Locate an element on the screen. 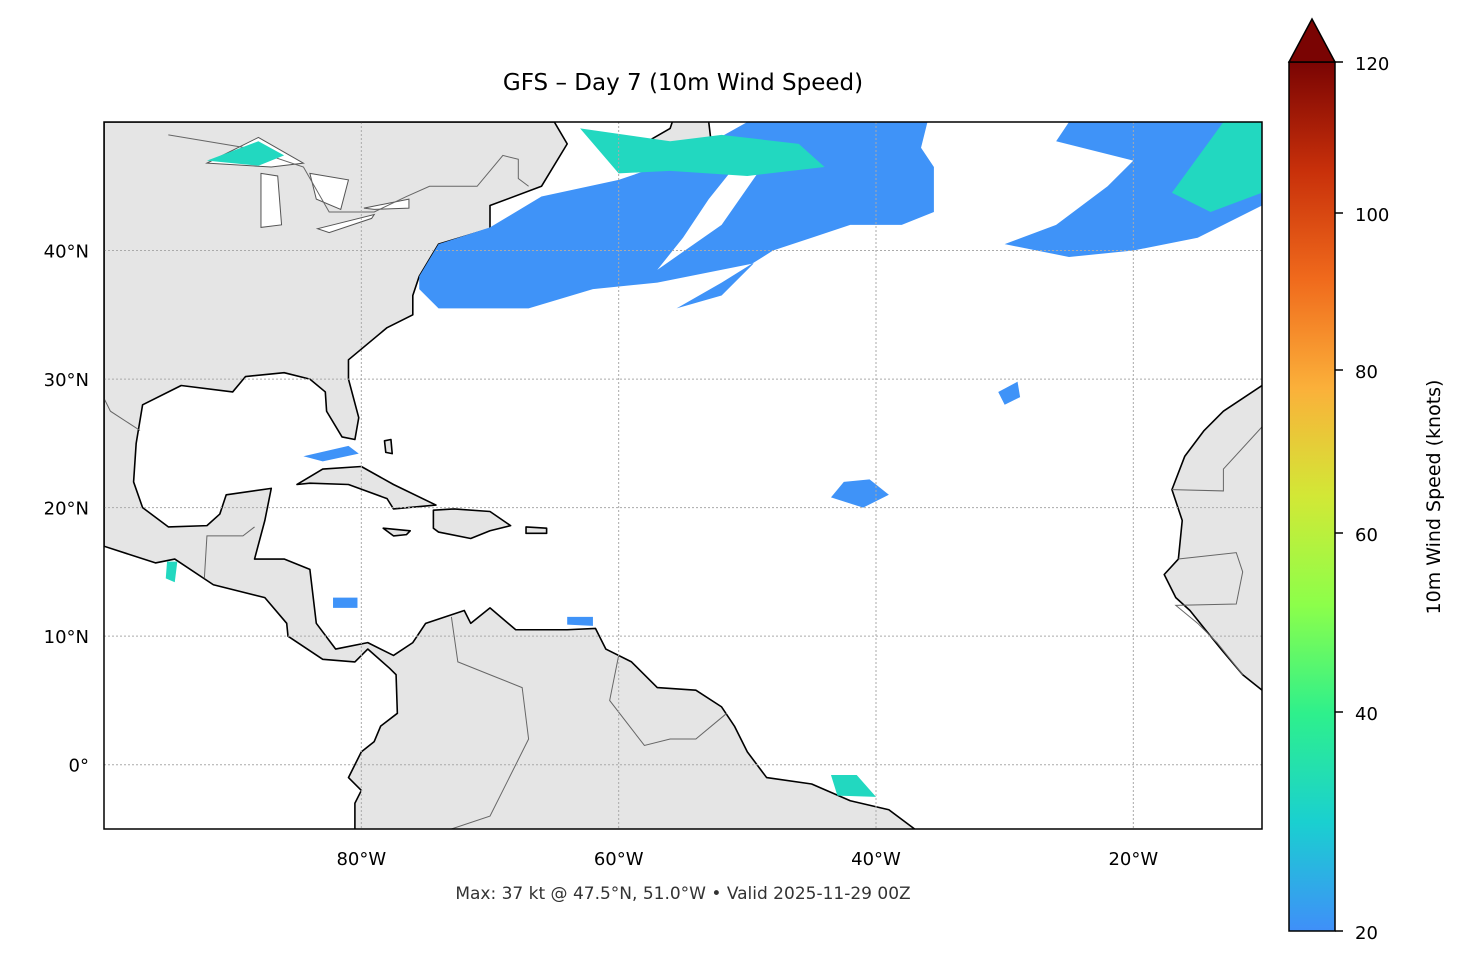 The height and width of the screenshot is (969, 1466). wind-area-northeast-atlantic is located at coordinates (1133, 189).